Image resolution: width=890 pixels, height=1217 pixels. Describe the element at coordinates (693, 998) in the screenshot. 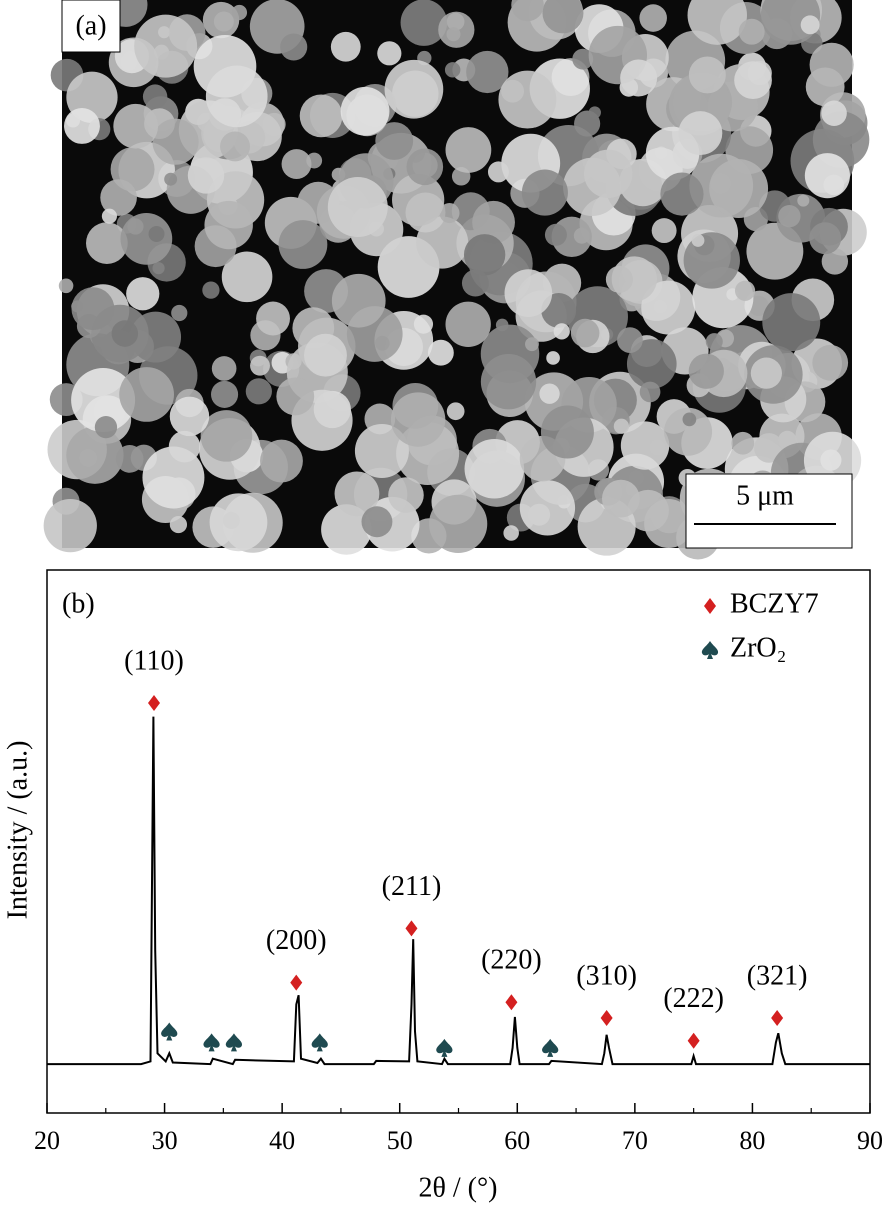

I see `peak-label: (222)` at that location.